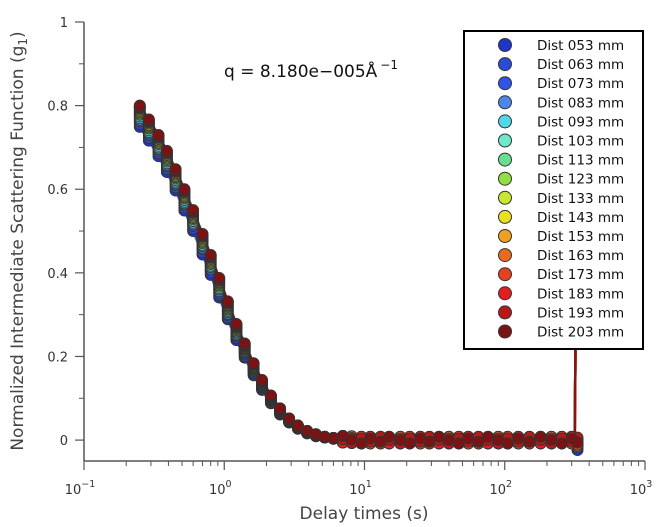  I want to click on legend-label: Dist 063 mm, so click(580, 65).